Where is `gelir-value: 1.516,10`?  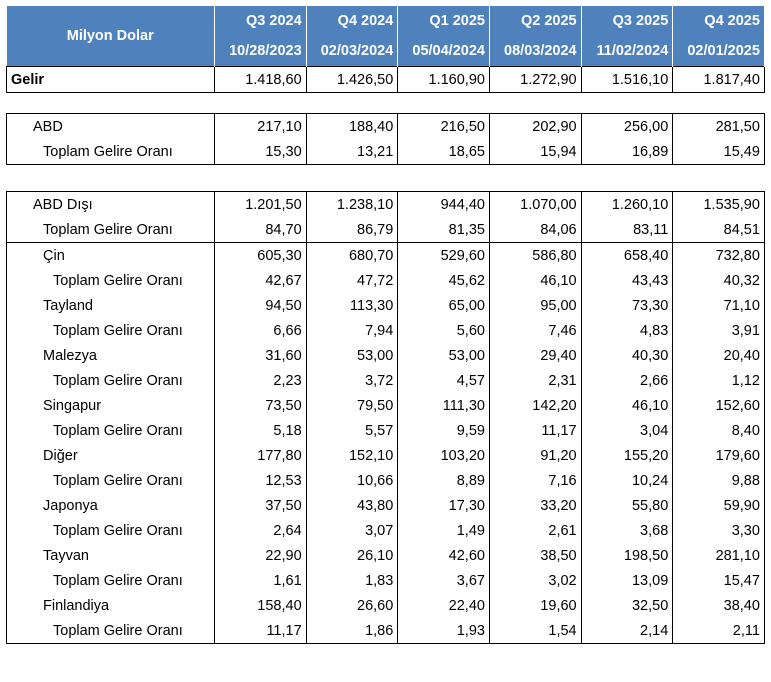 gelir-value: 1.516,10 is located at coordinates (626, 79).